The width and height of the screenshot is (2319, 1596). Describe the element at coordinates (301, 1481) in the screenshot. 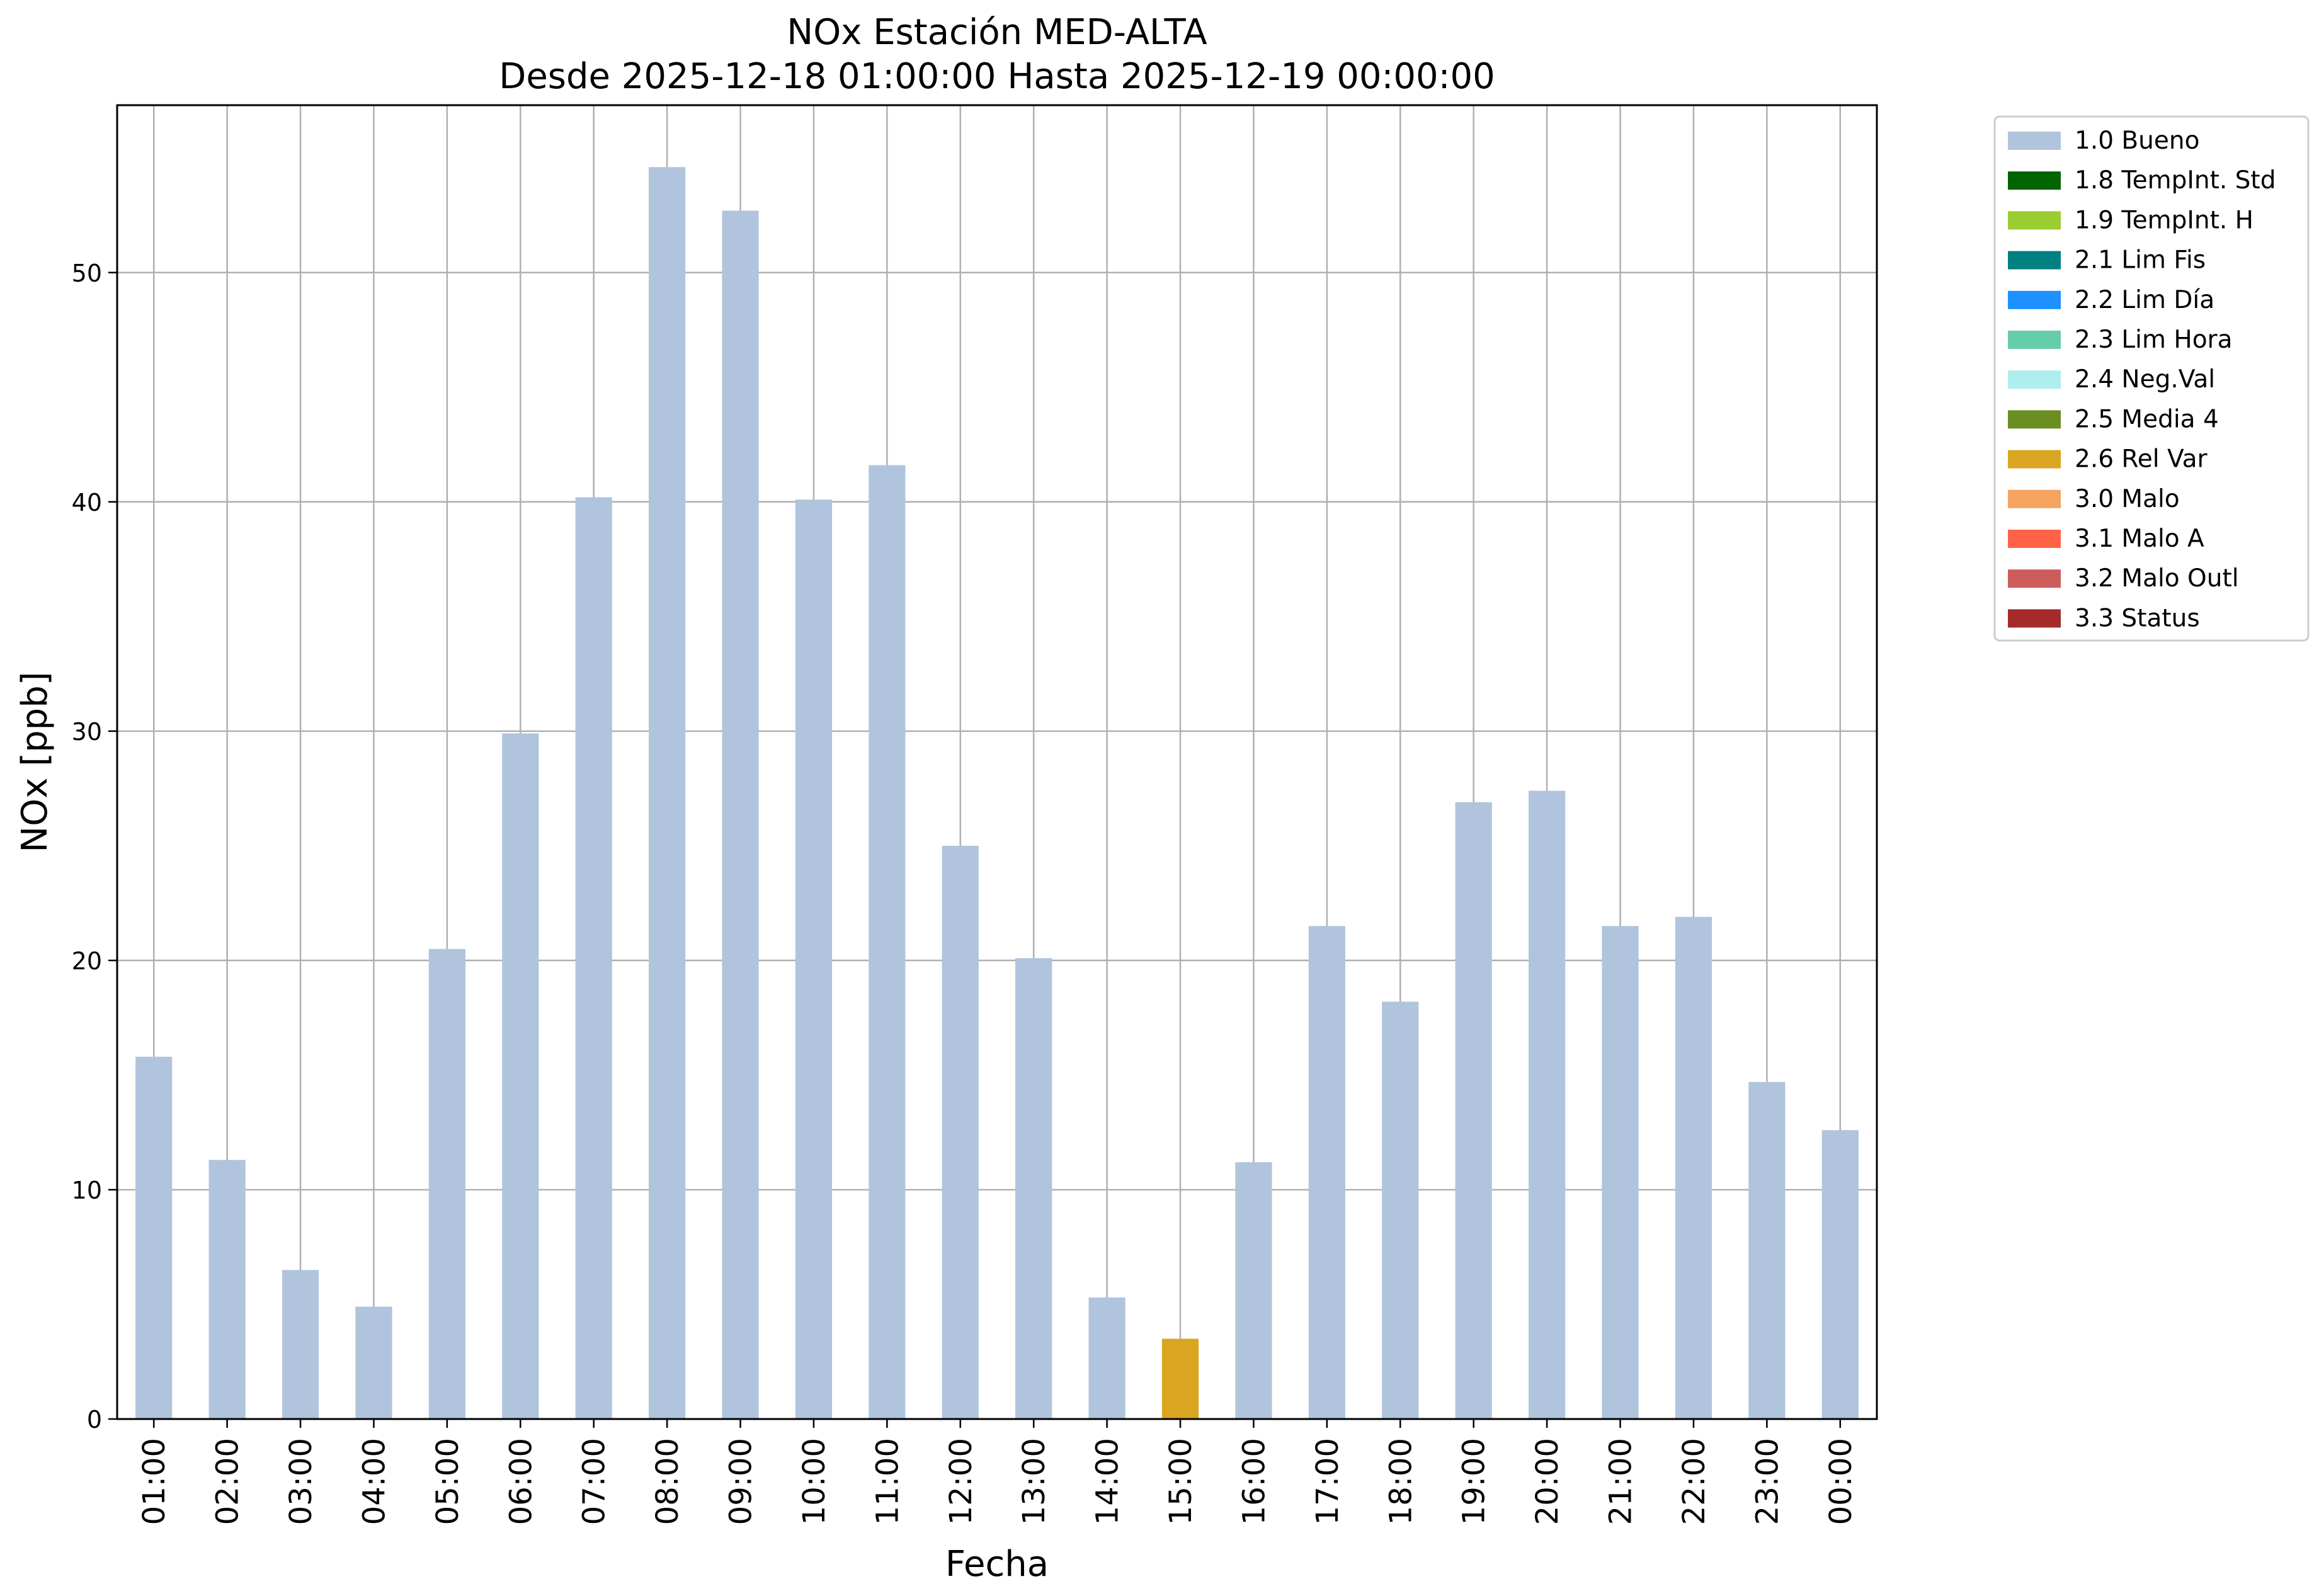

I see `x-tick-label: 03:00` at that location.